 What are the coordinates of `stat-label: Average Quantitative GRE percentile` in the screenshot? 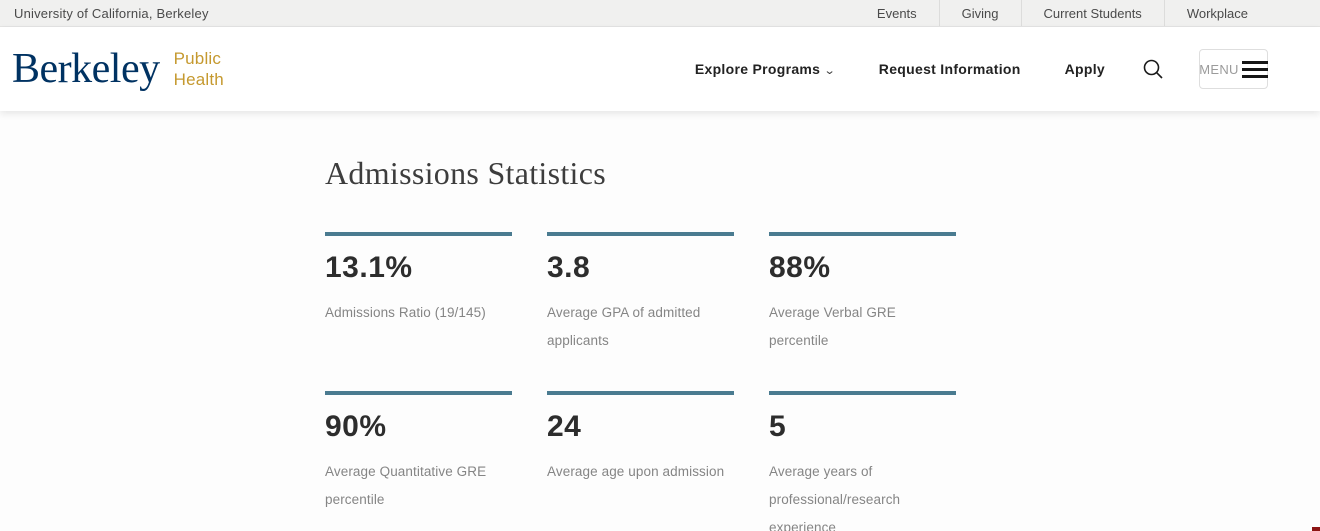 It's located at (406, 485).